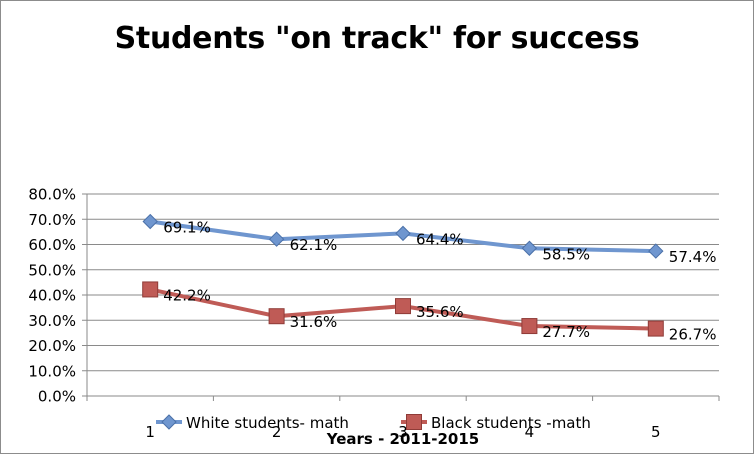  I want to click on y-tick-label: 10.0%, so click(52, 371).